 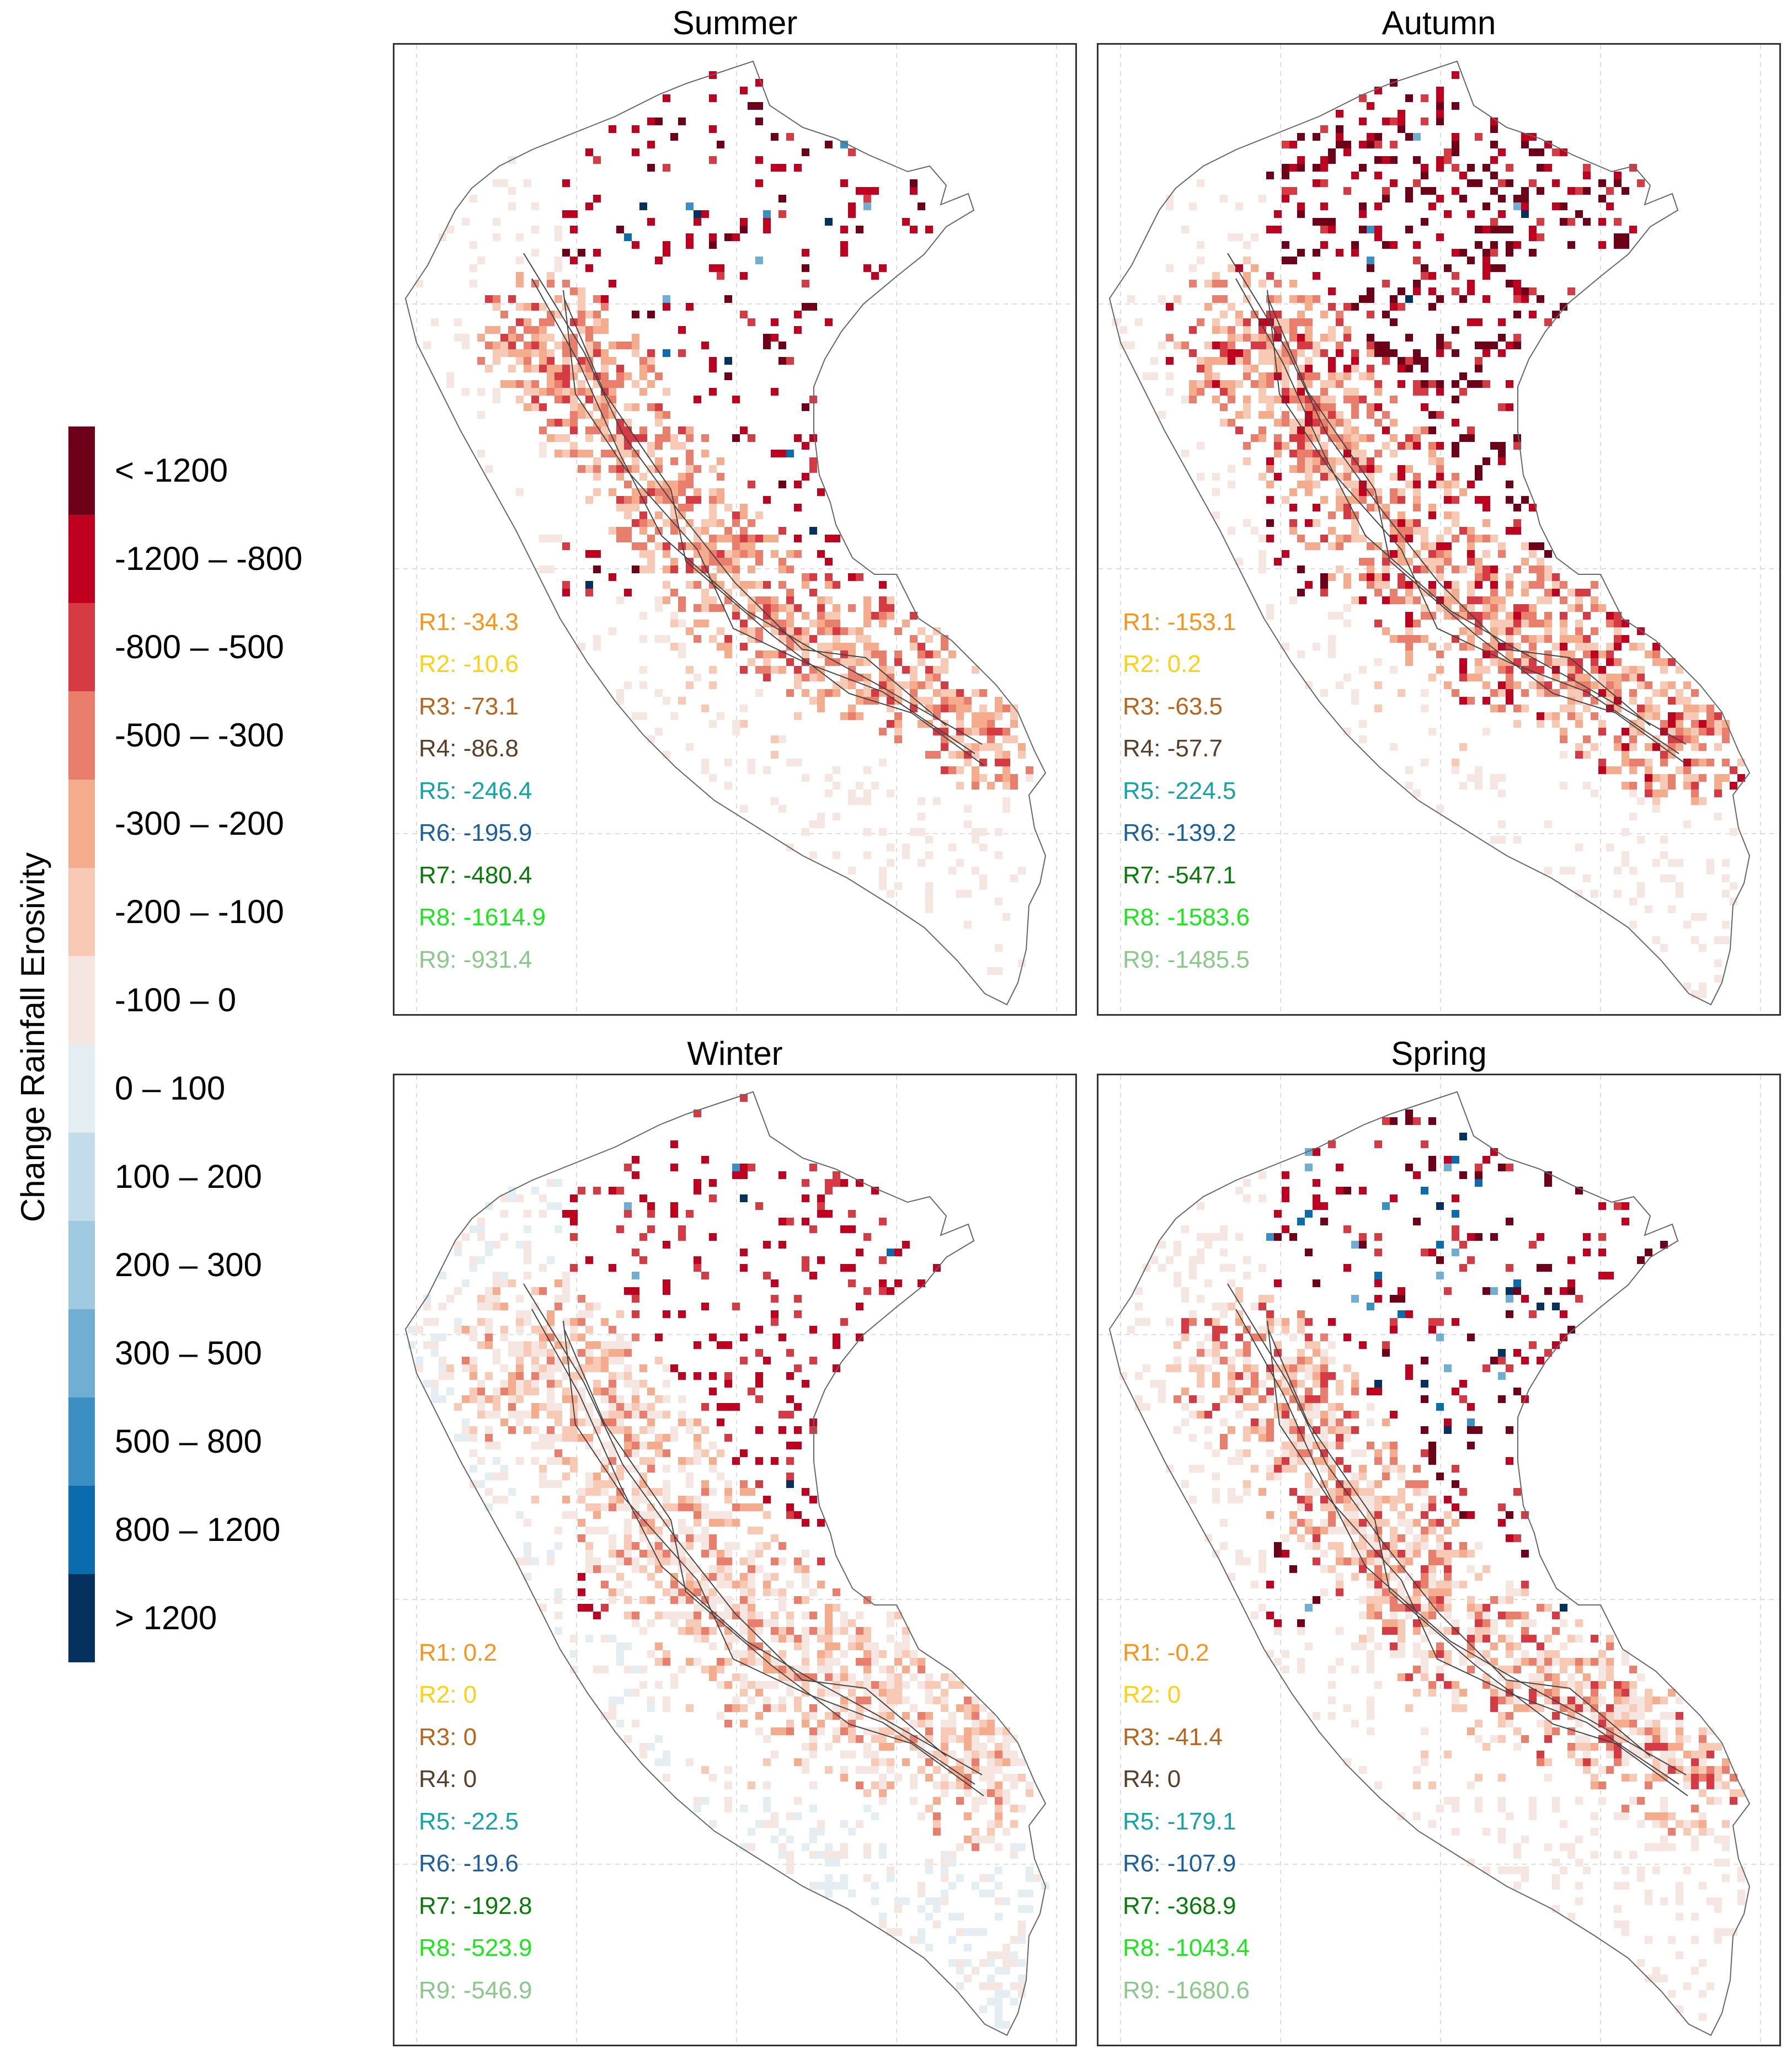 What do you see at coordinates (1439, 1053) in the screenshot?
I see `panel-title-spring: Spring` at bounding box center [1439, 1053].